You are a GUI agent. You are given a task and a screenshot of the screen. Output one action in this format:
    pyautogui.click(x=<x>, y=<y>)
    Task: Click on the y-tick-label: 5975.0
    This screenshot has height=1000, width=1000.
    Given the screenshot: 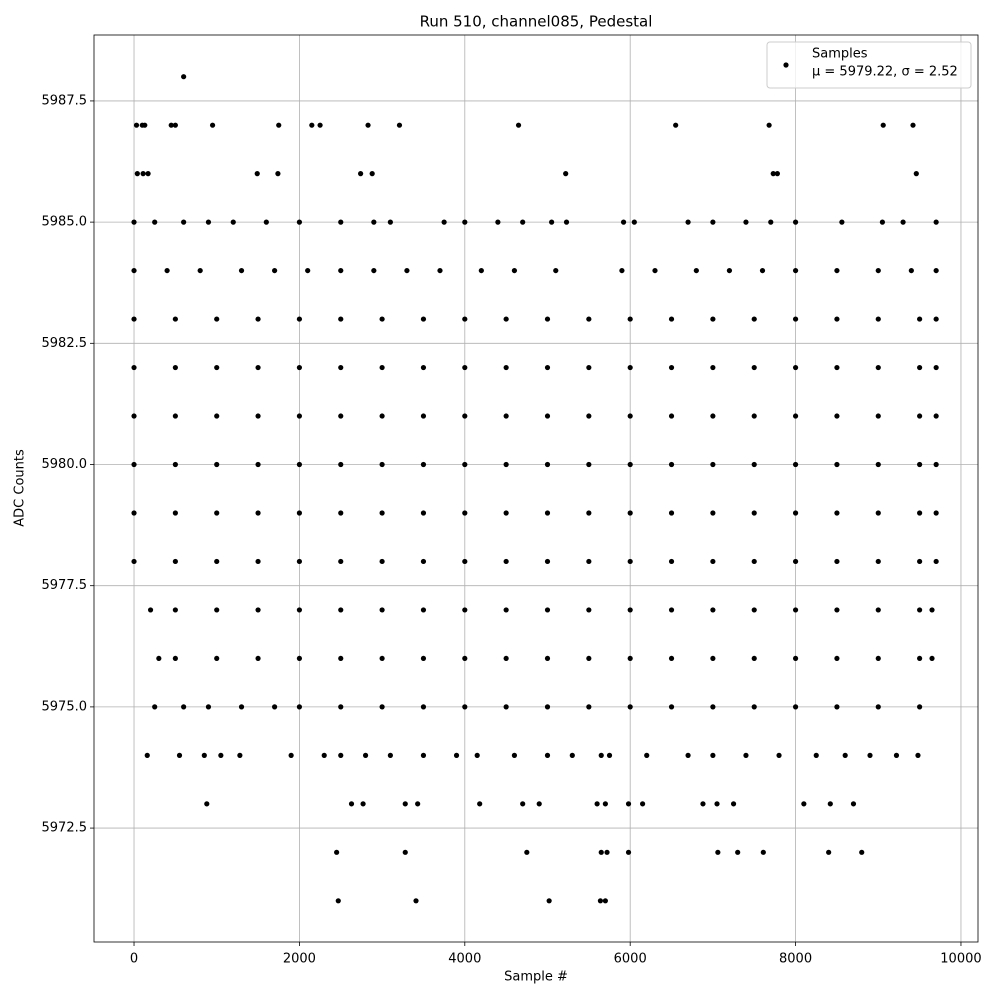 What is the action you would take?
    pyautogui.click(x=65, y=706)
    